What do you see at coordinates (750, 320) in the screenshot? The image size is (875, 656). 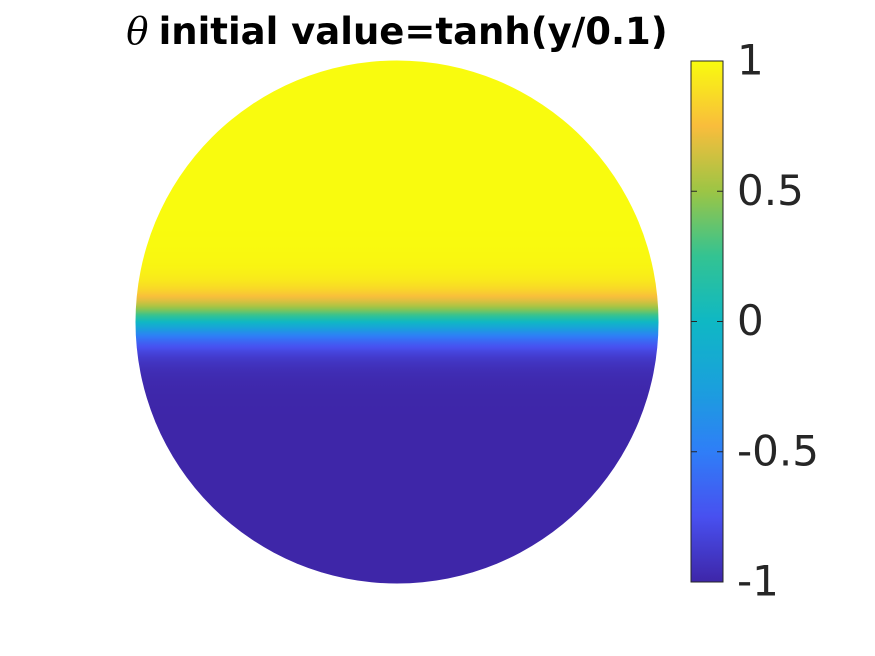 I see `colorbar-tick-label: 0` at bounding box center [750, 320].